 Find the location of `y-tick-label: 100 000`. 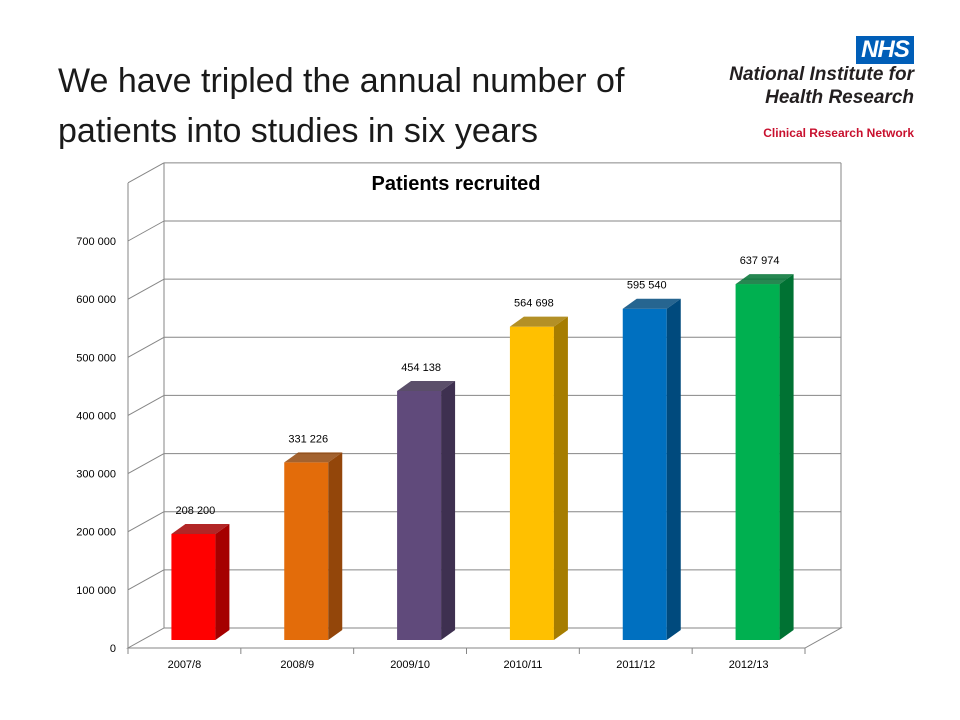

y-tick-label: 100 000 is located at coordinates (96, 591).